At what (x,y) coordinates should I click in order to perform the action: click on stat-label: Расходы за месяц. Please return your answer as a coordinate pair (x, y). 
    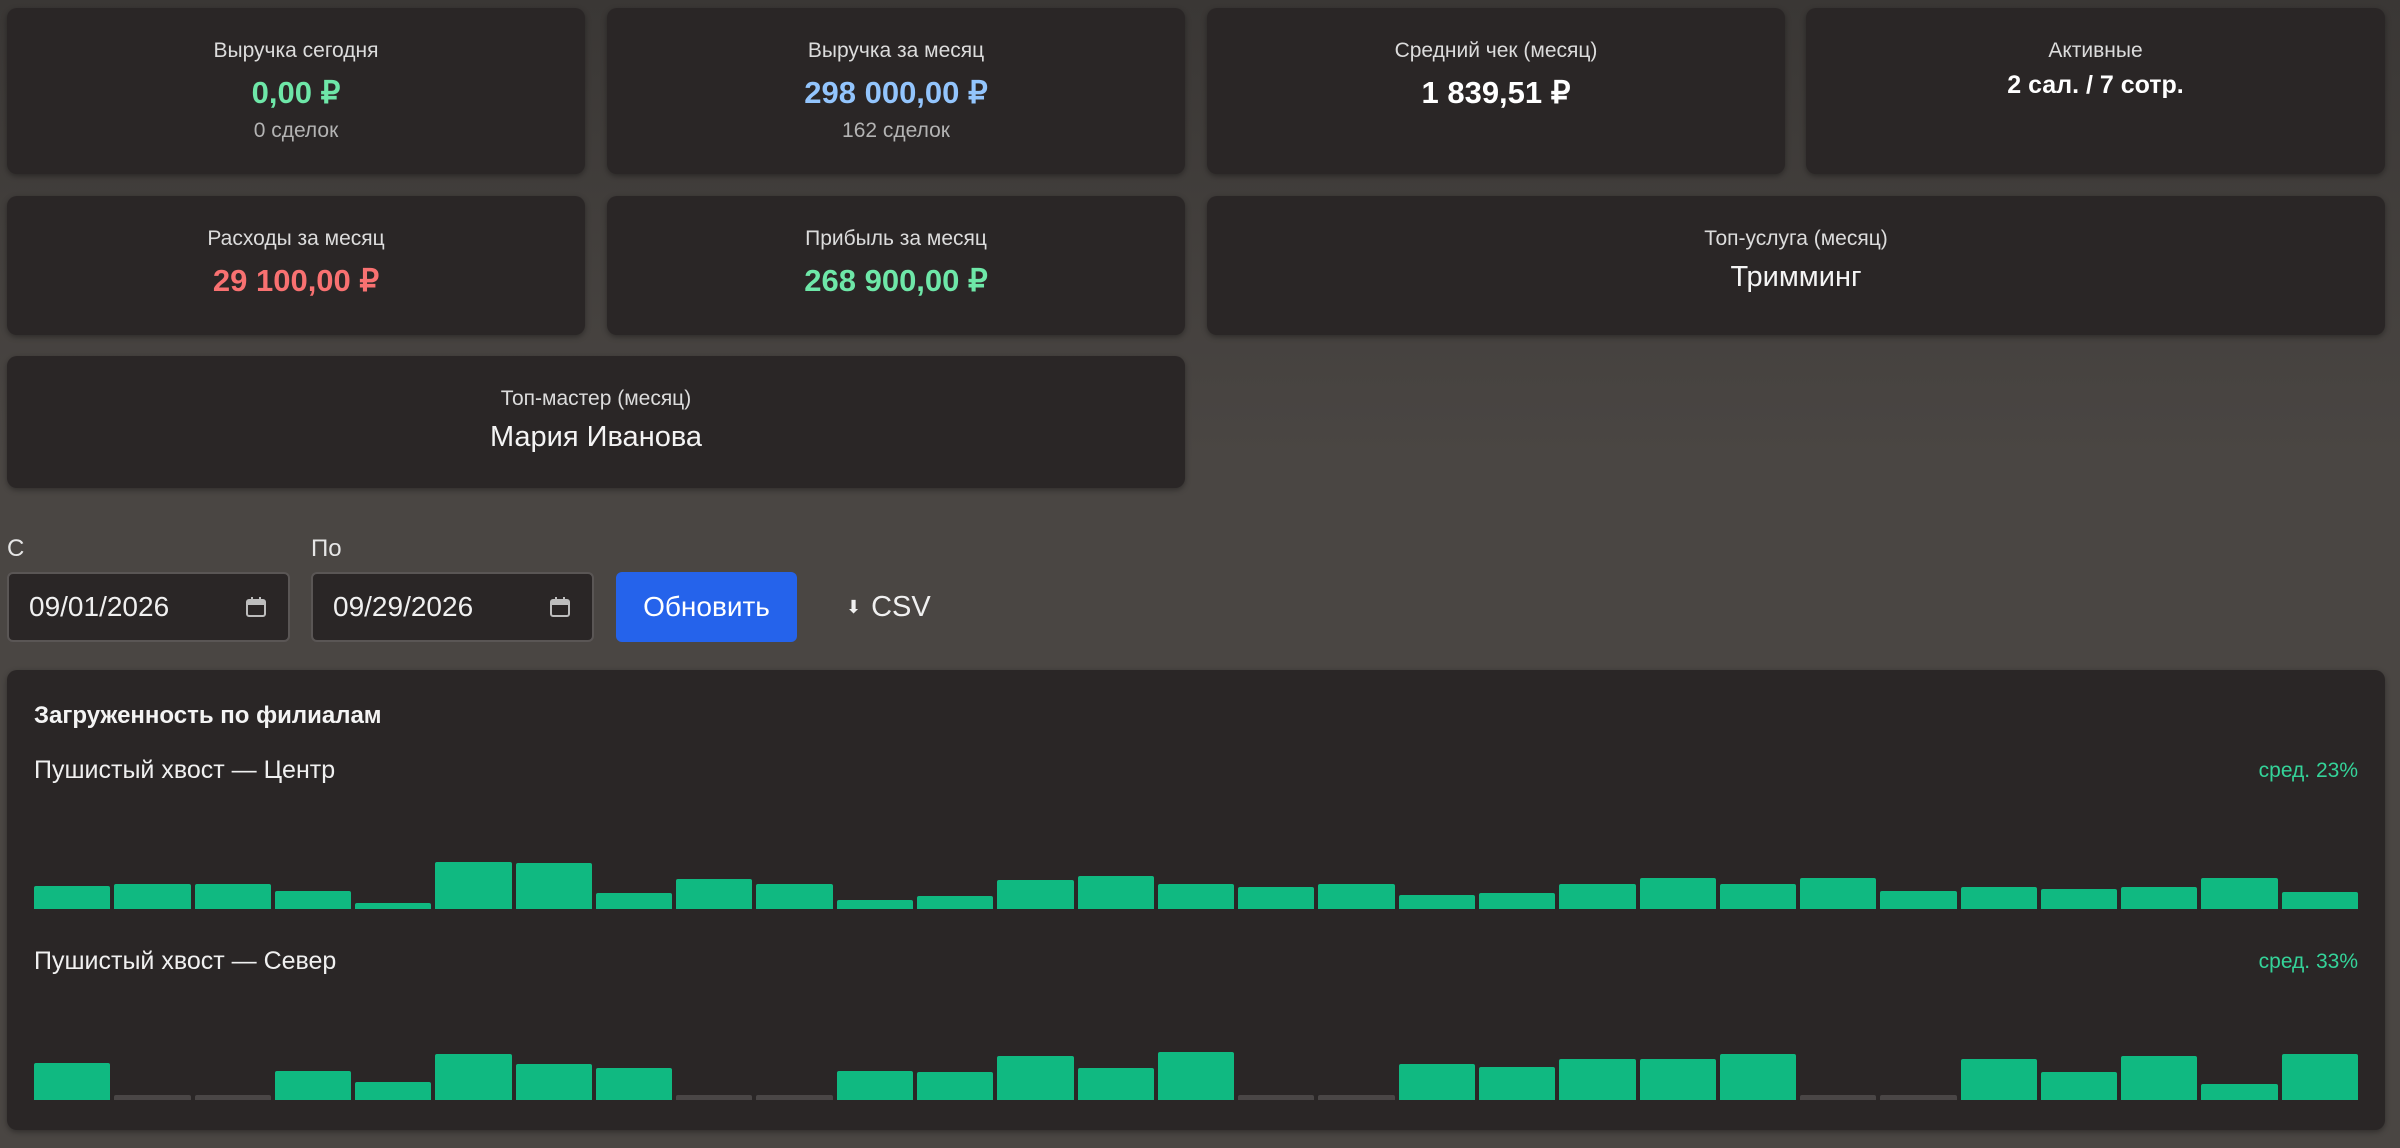
    Looking at the image, I should click on (296, 238).